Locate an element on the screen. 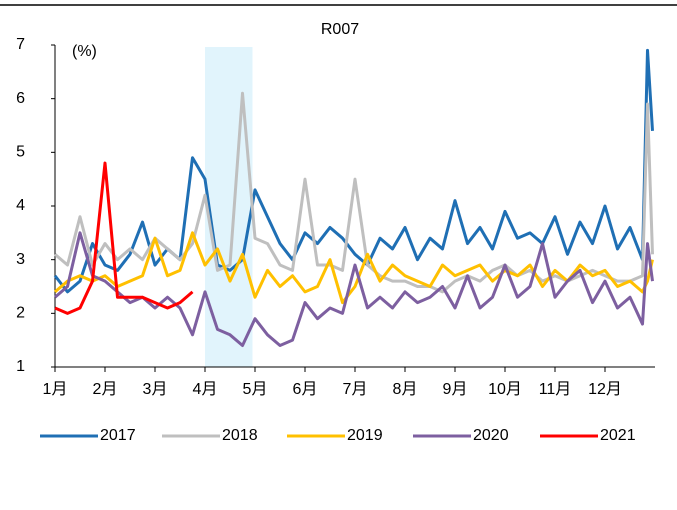  y-tick-label: 7 is located at coordinates (20, 44).